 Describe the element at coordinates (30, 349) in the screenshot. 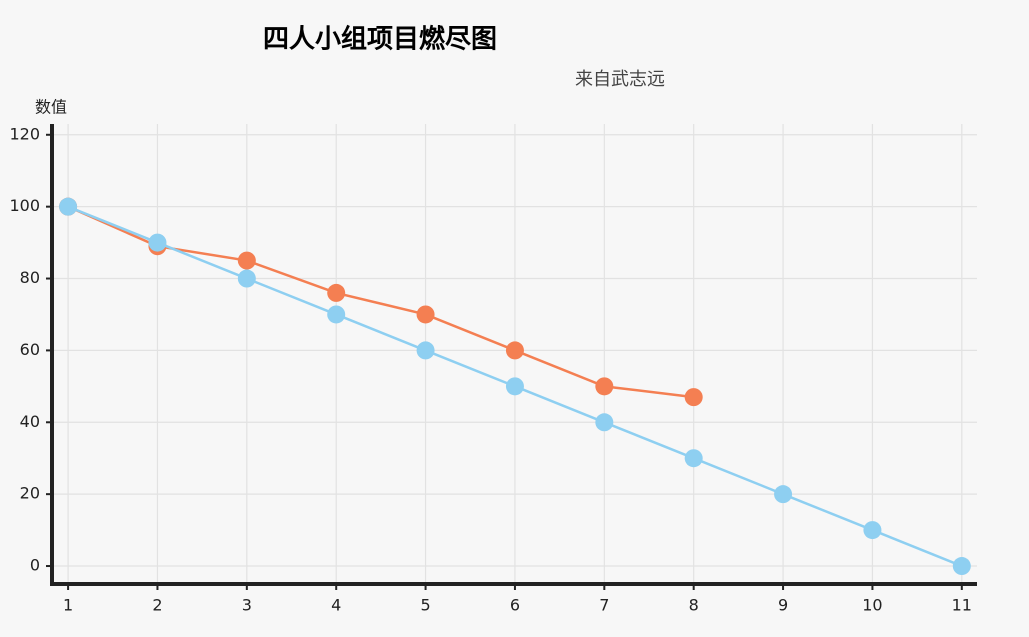

I see `y-tick-label: 60` at that location.